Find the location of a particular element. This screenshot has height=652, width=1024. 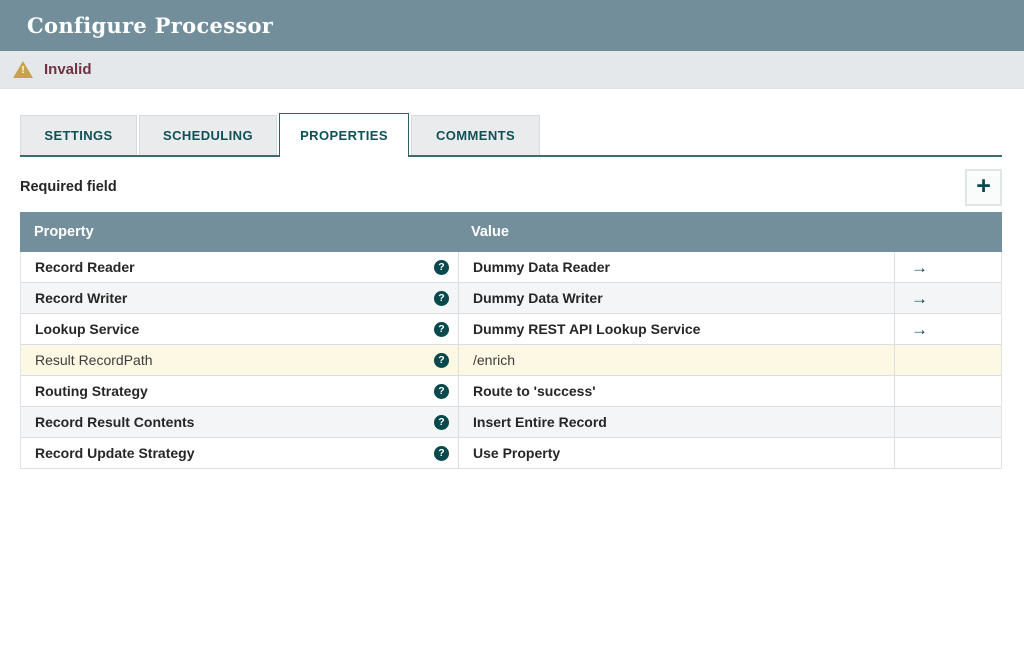

property-name: Record Writer is located at coordinates (81, 298).